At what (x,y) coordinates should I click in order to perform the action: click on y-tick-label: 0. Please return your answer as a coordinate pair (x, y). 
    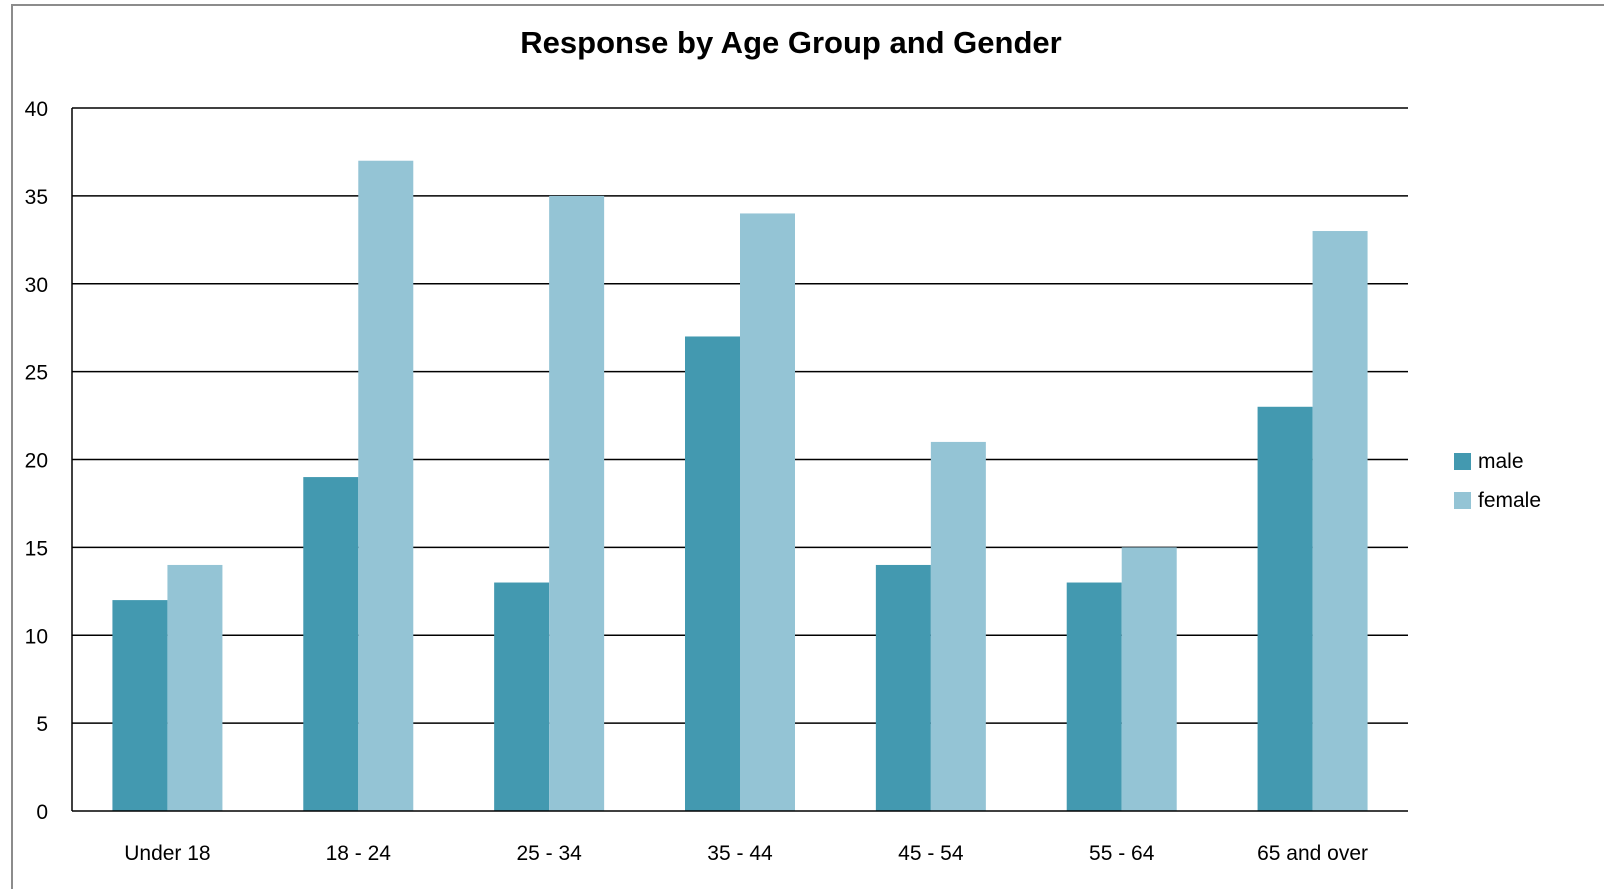
    Looking at the image, I should click on (42, 812).